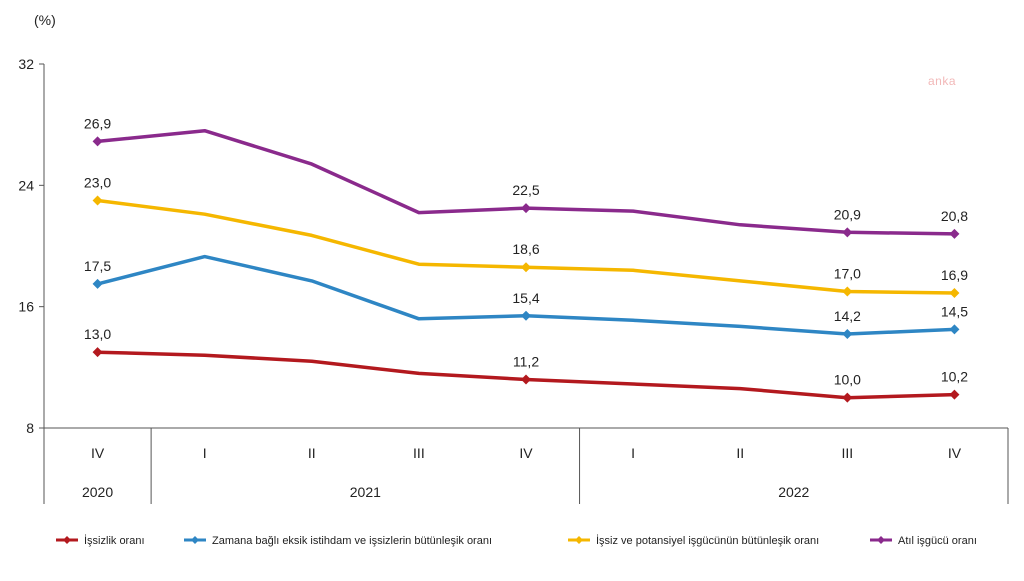  Describe the element at coordinates (365, 492) in the screenshot. I see `year-label: 2021` at that location.